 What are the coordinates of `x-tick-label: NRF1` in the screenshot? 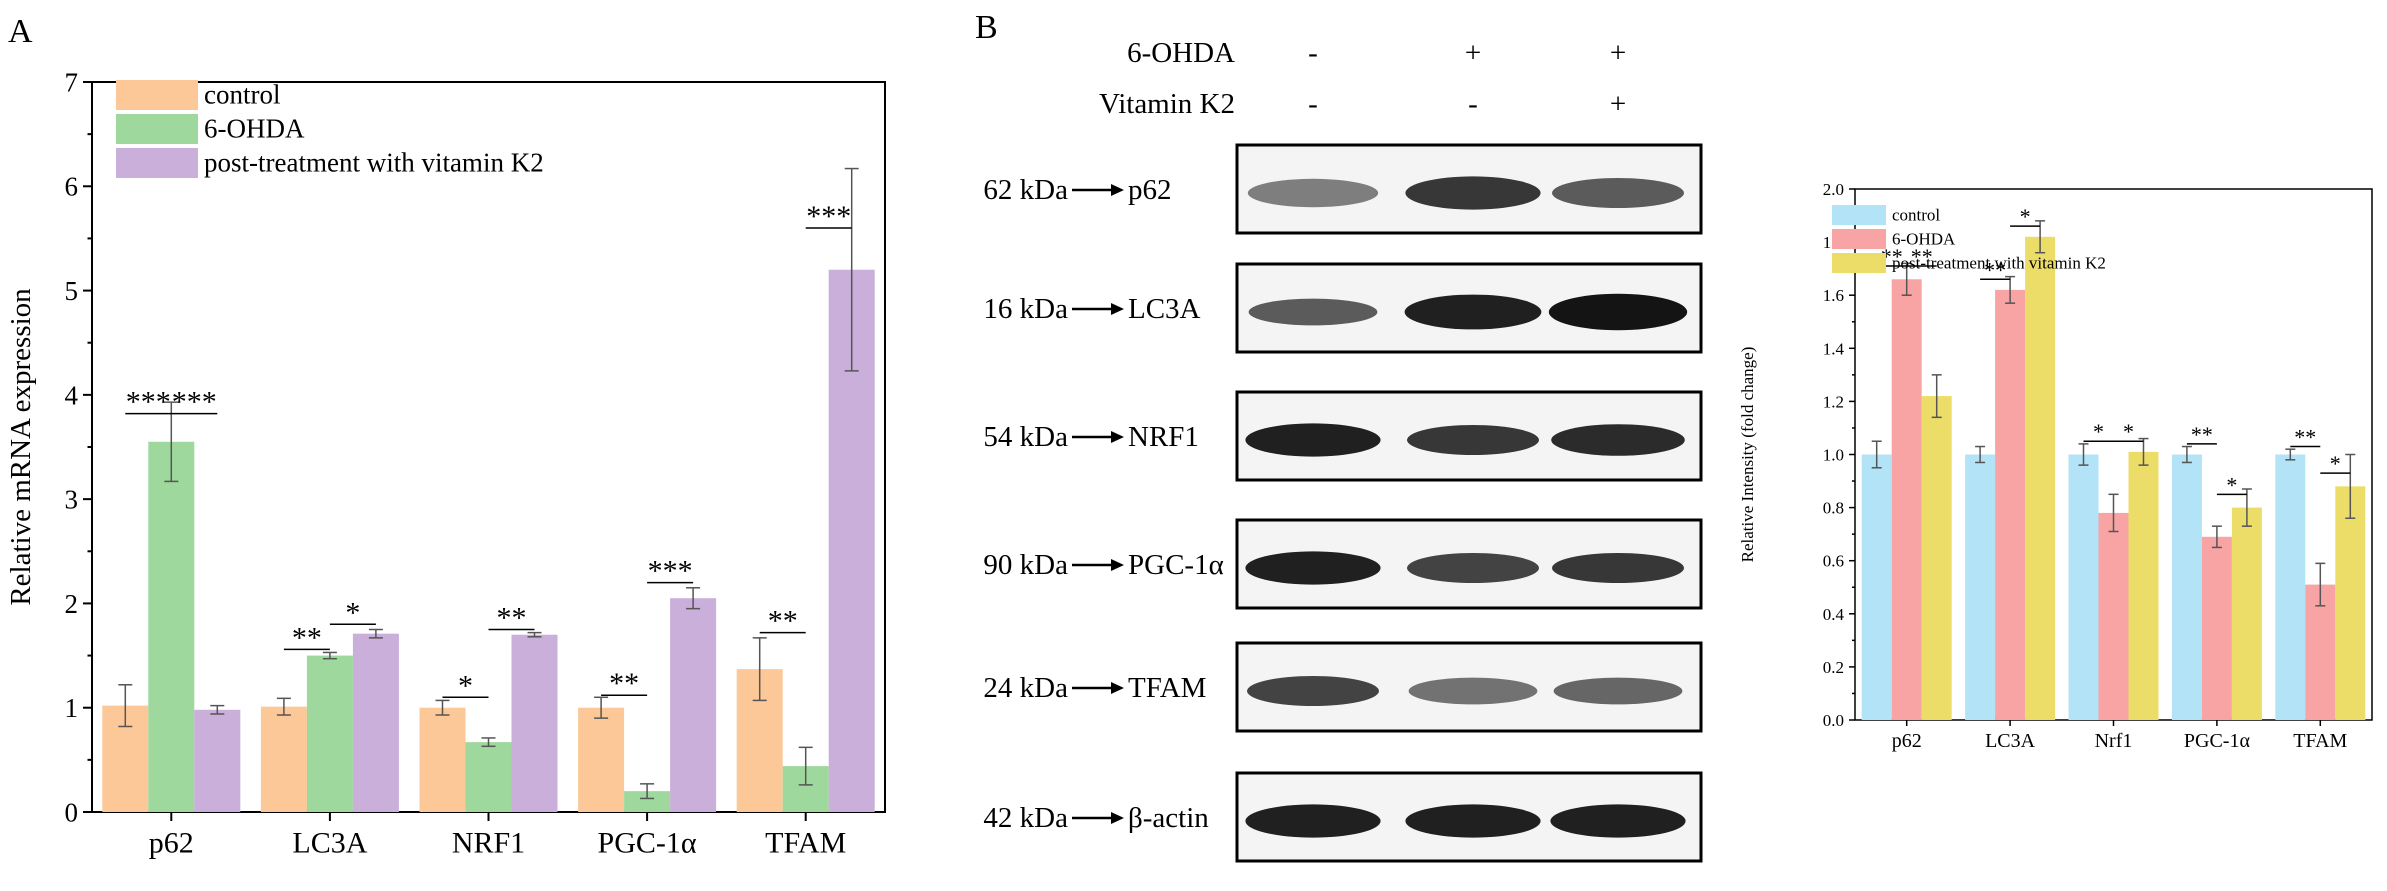 It's located at (488, 843).